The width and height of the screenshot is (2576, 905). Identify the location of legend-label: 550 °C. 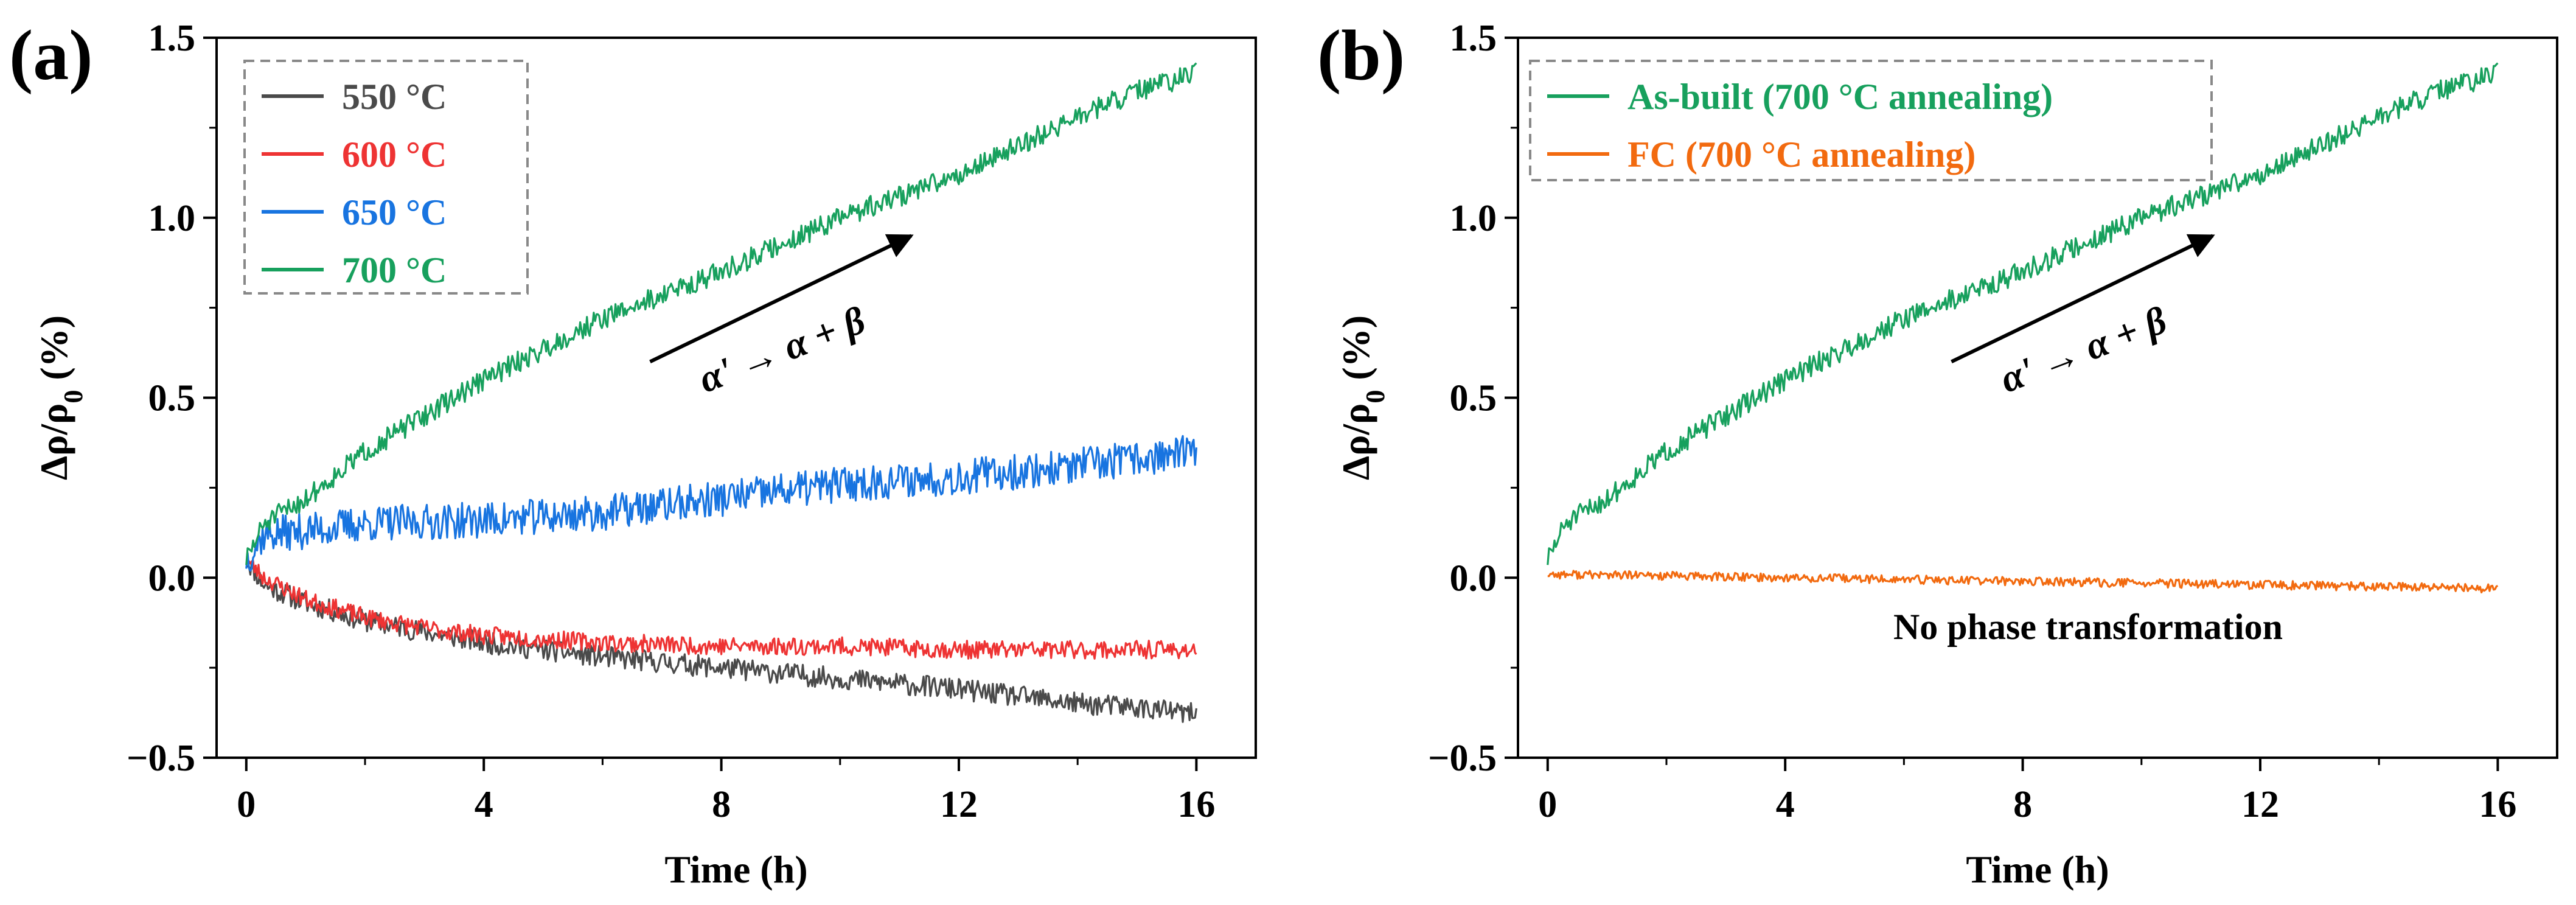
(394, 97).